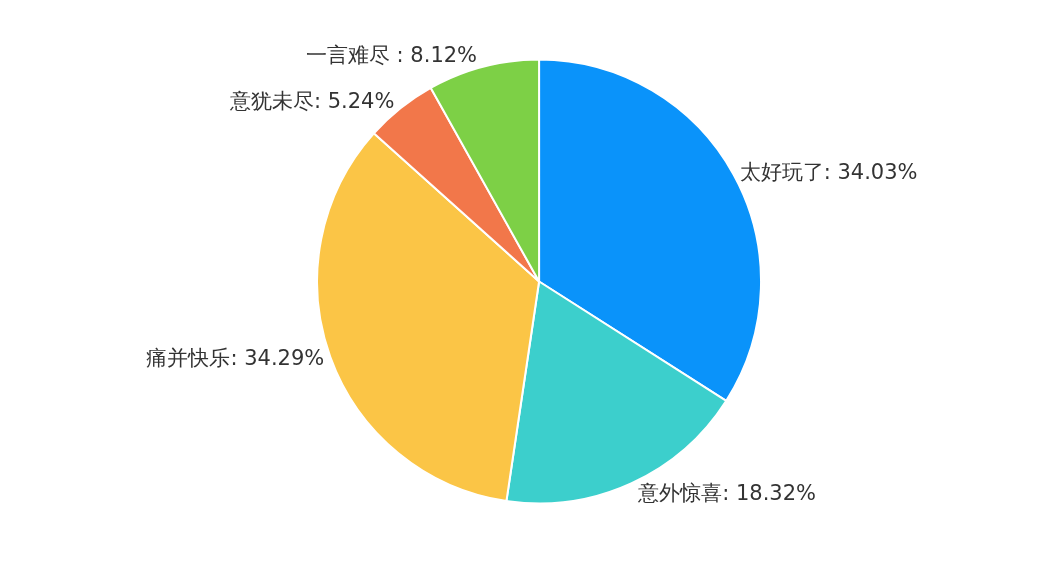 The image size is (1057, 563). I want to click on slice-label: 一言难尽 : 8.12%, so click(391, 55).